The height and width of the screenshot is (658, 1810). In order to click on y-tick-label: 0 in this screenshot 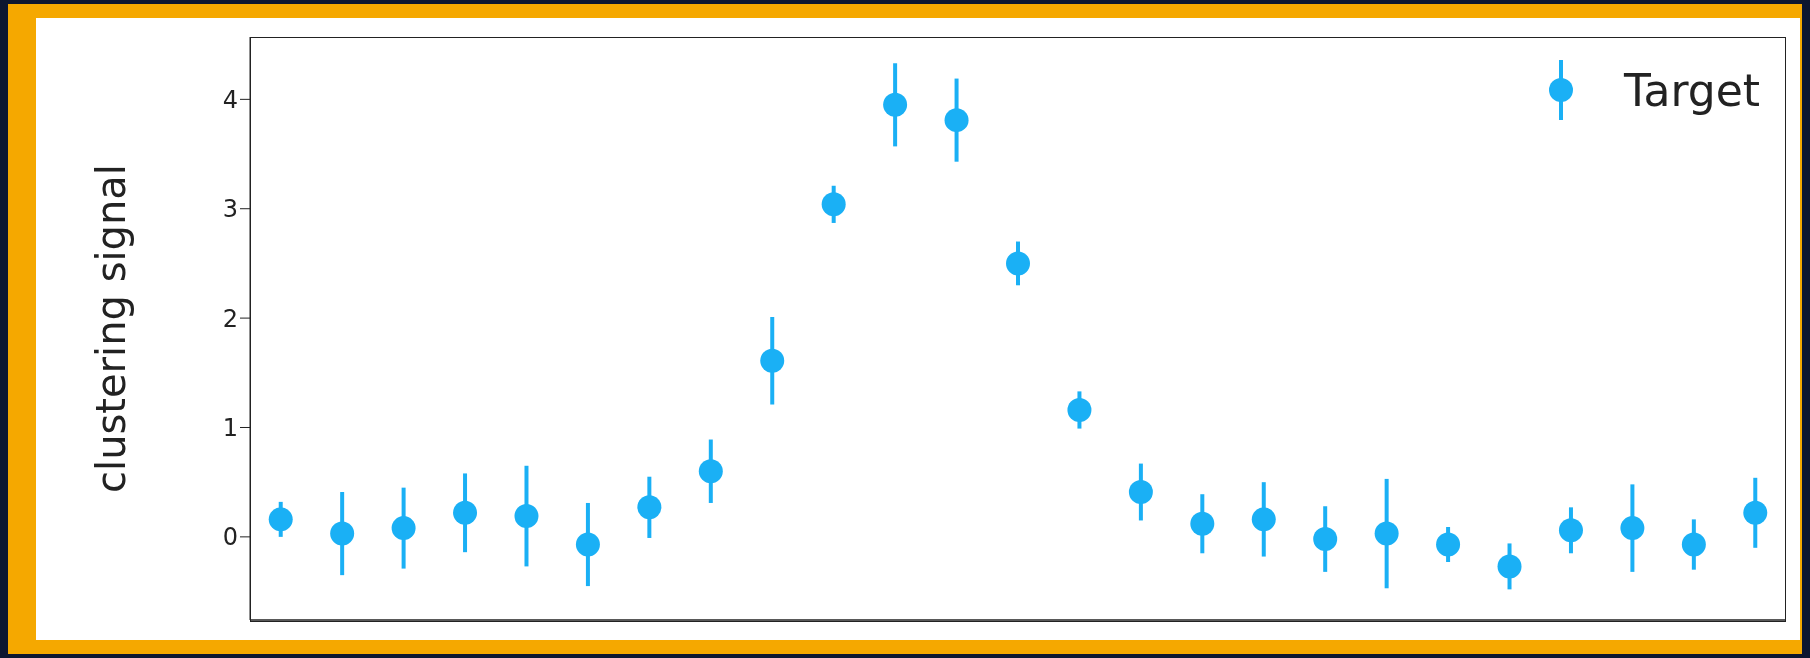, I will do `click(230, 537)`.